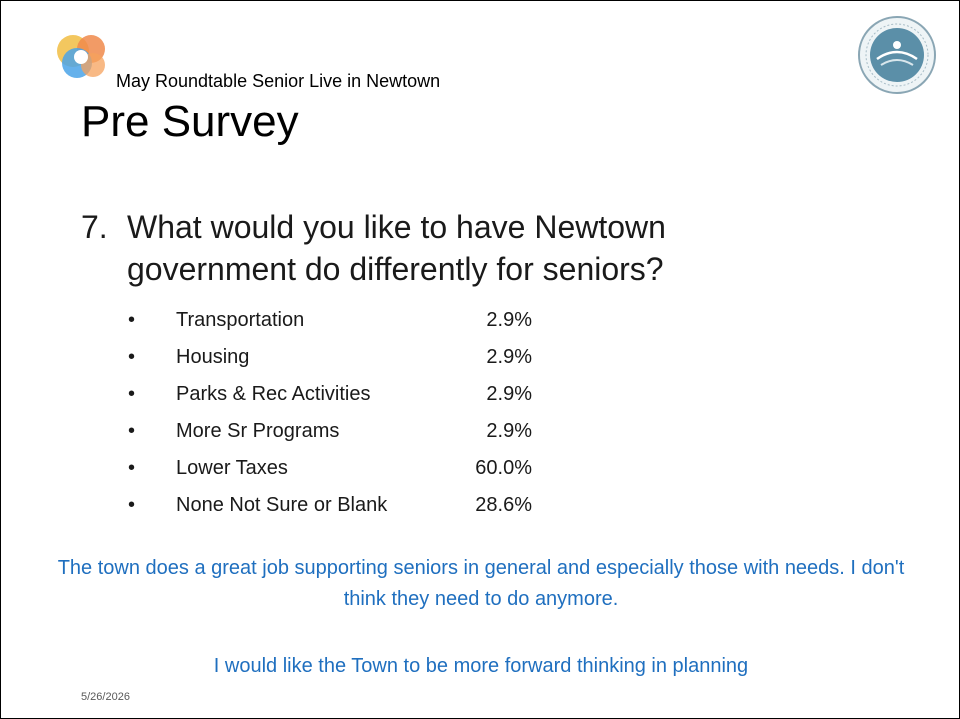  I want to click on slide-date: 5/26/2026, so click(105, 697).